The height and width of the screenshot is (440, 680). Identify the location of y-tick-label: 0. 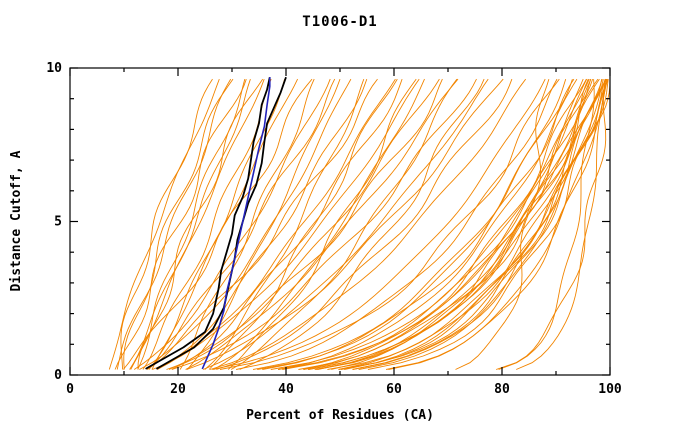
(58, 375).